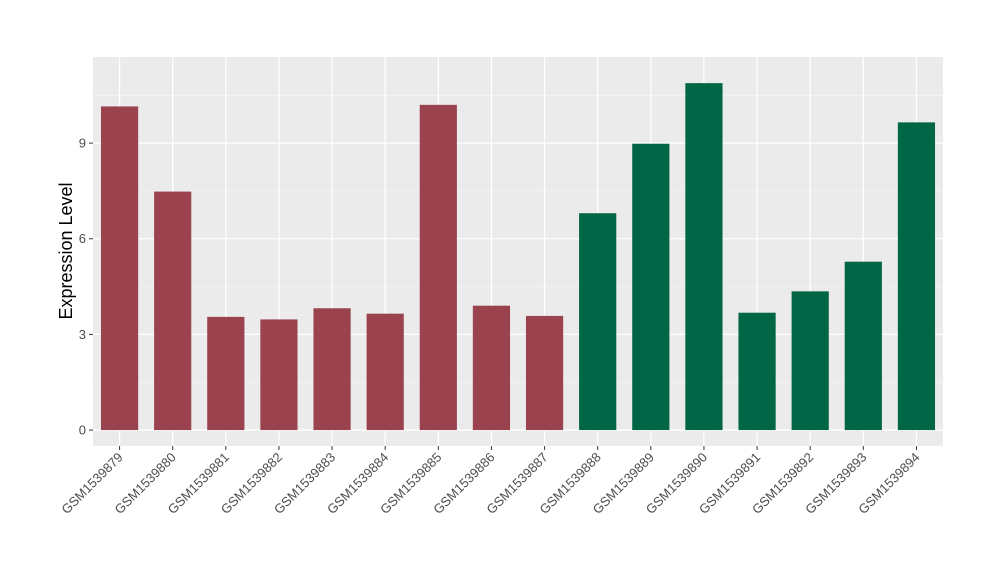 The height and width of the screenshot is (580, 1000). What do you see at coordinates (82, 430) in the screenshot?
I see `y-tick-label: 0` at bounding box center [82, 430].